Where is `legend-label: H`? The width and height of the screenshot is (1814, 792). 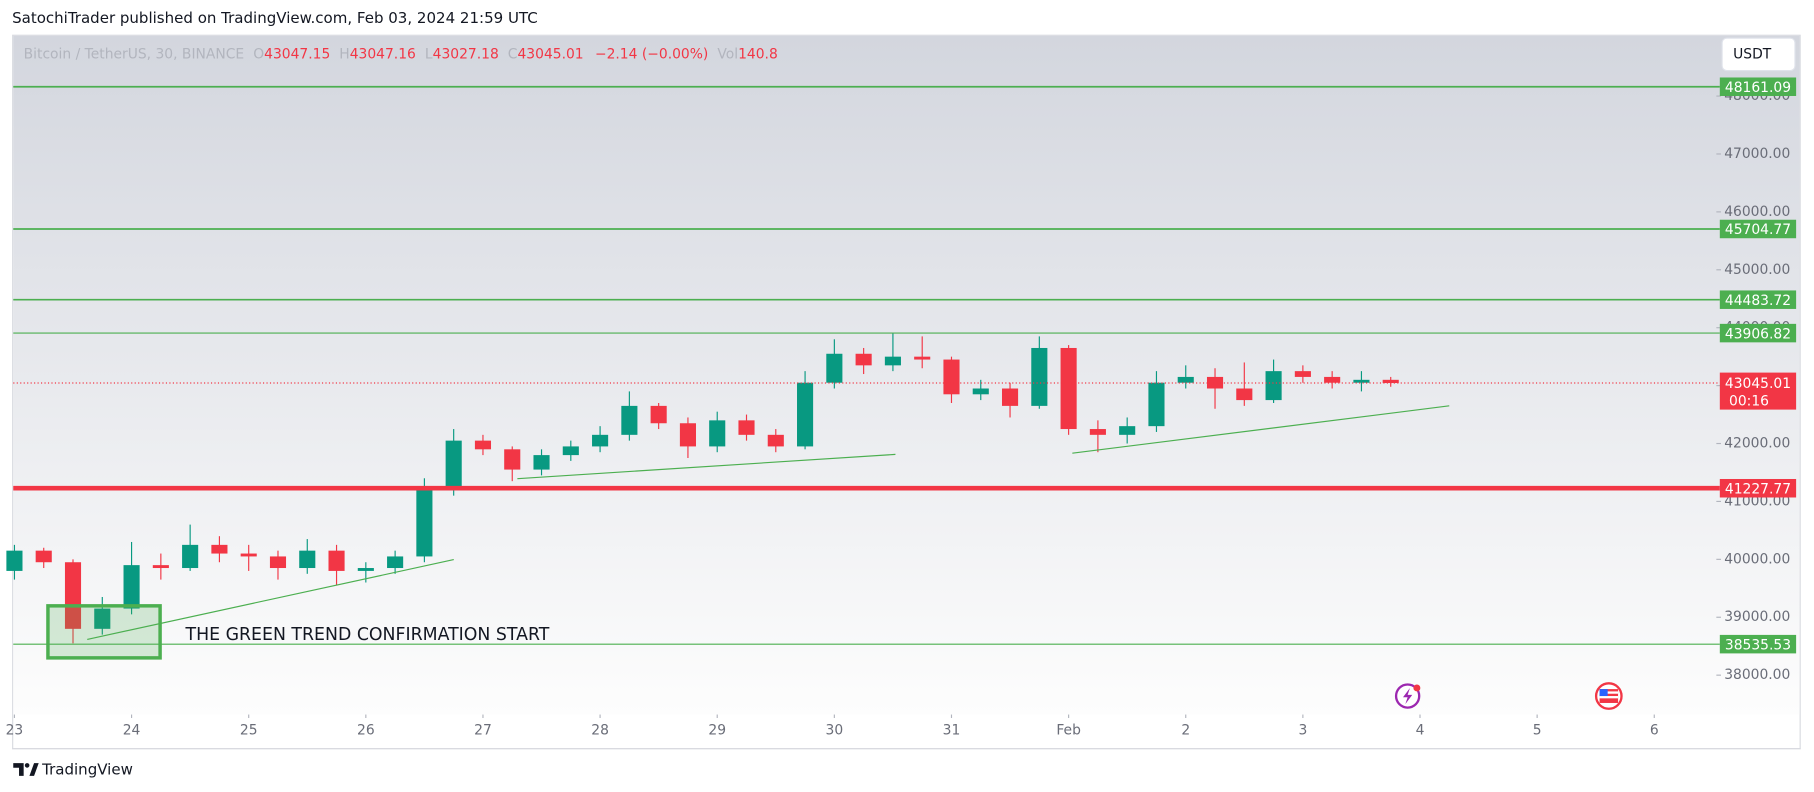
legend-label: H is located at coordinates (344, 54).